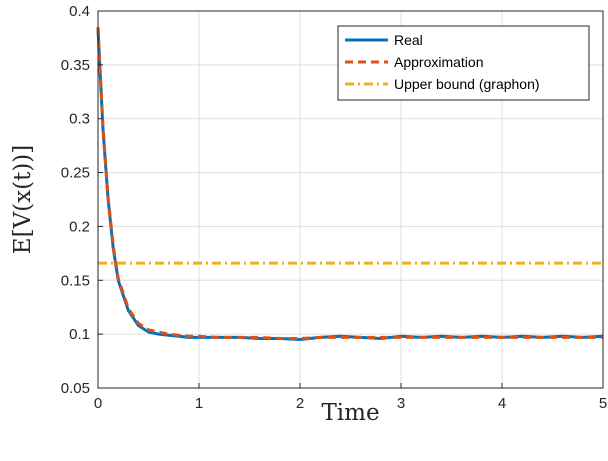 Image resolution: width=608 pixels, height=461 pixels. I want to click on y-tick-label: 0.15, so click(75, 280).